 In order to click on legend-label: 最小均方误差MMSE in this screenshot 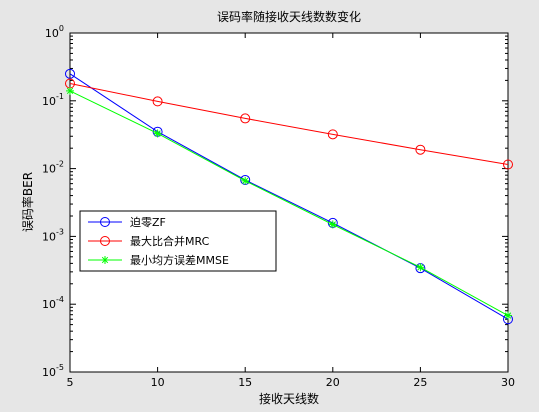, I will do `click(179, 260)`.